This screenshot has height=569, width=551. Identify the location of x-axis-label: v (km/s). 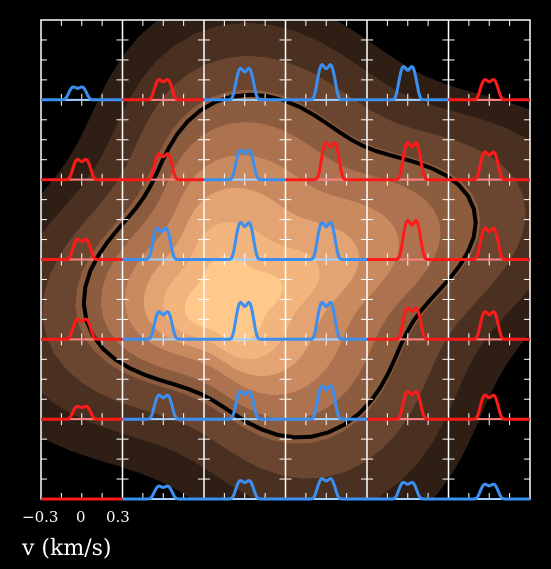
(67, 548).